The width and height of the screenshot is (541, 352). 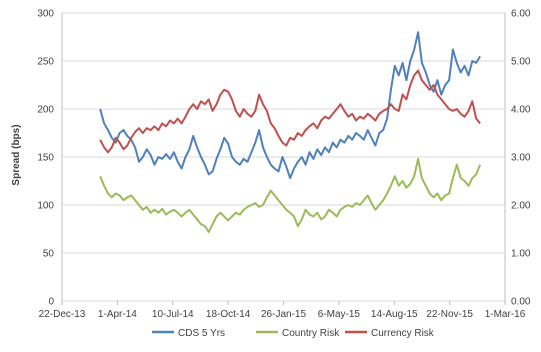 I want to click on y2-tick-label: 6.00, so click(x=521, y=14).